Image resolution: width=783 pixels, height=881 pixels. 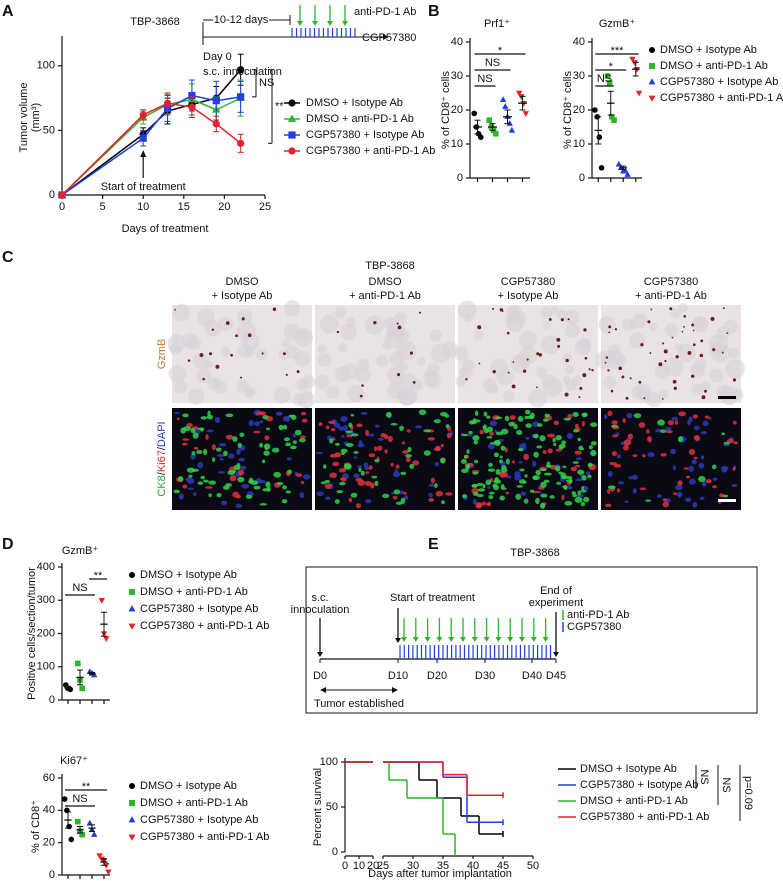 I want to click on y-tick-label: 30, so click(x=457, y=76).